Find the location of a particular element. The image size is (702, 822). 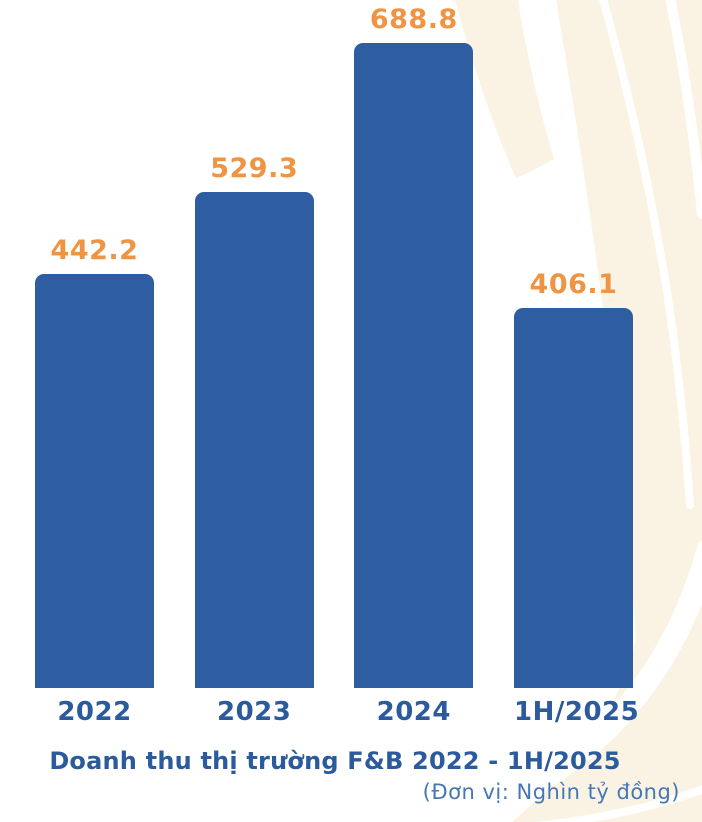

bar-category-label: 2022 is located at coordinates (94, 712).